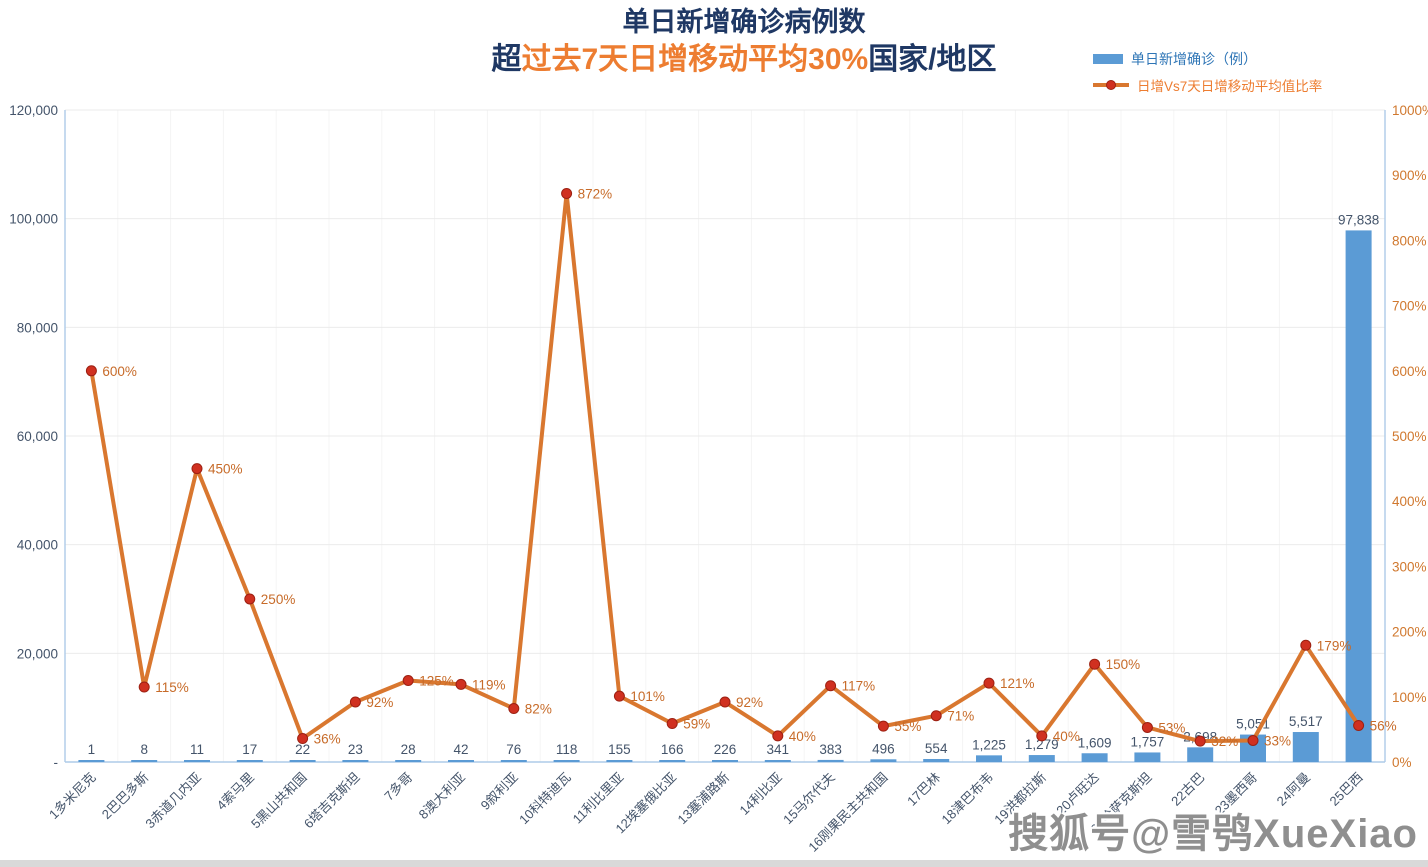 The width and height of the screenshot is (1428, 867). I want to click on bar-value-label: 166, so click(672, 749).